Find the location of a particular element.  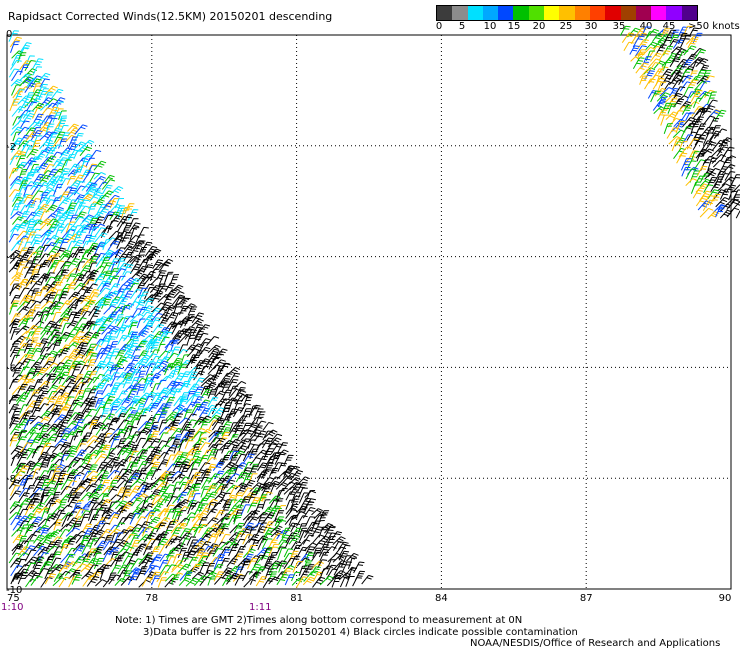

legend-swatch is located at coordinates (536, 13).